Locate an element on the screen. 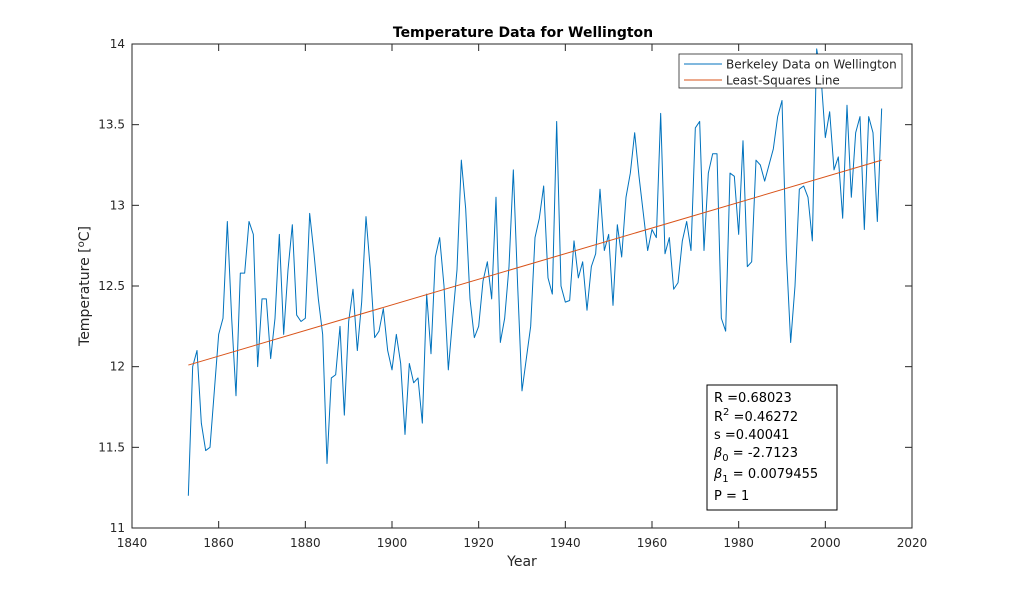 The image size is (1010, 597). y-tick-label: 13 is located at coordinates (117, 205).